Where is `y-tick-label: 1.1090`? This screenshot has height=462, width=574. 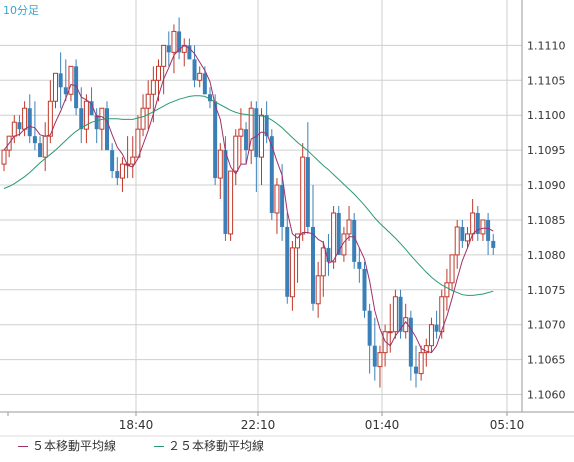
y-tick-label: 1.1090 is located at coordinates (546, 185).